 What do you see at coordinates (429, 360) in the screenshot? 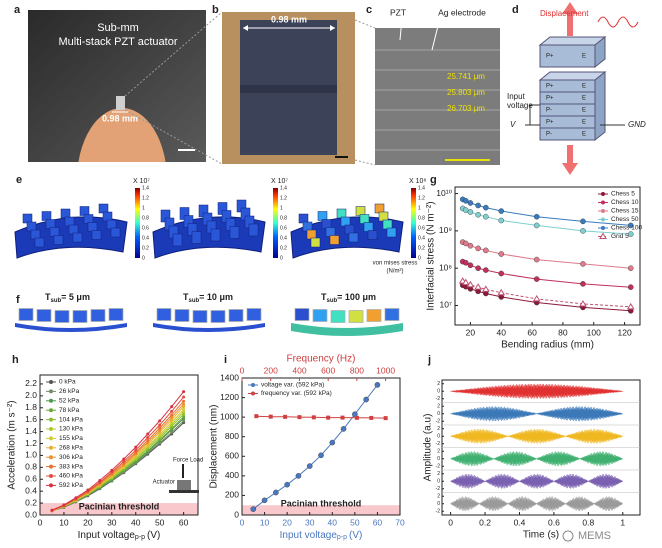
I see `panel-label: j` at bounding box center [429, 360].